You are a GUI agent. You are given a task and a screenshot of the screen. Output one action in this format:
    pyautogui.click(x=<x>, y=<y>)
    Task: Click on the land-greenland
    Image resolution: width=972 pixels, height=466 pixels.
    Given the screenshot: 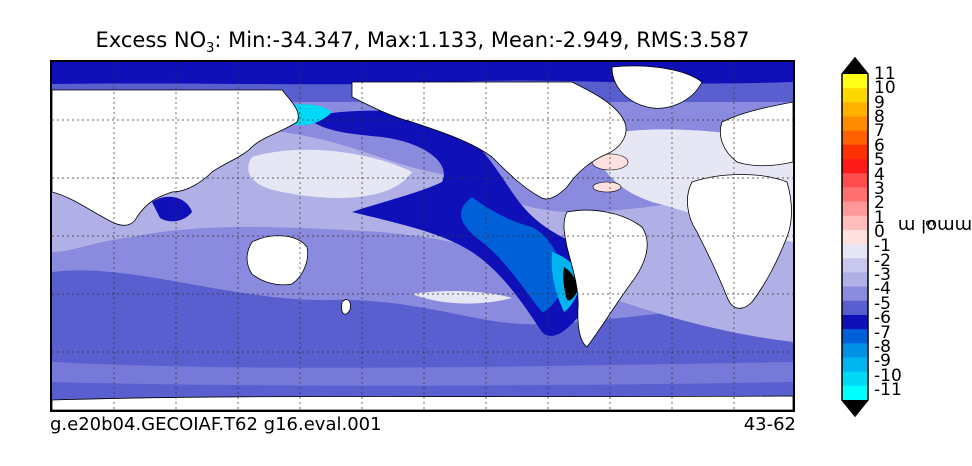 What is the action you would take?
    pyautogui.click(x=657, y=87)
    